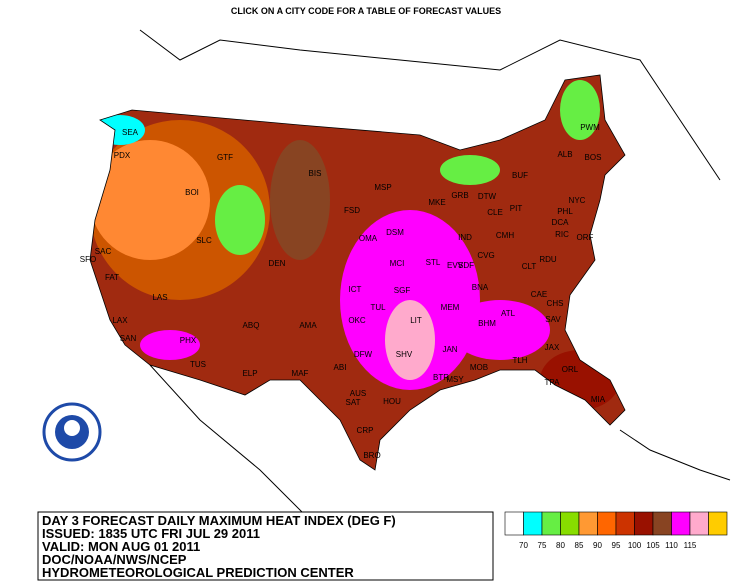 The image size is (732, 584). What do you see at coordinates (308, 325) in the screenshot?
I see `city-code: AMA` at bounding box center [308, 325].